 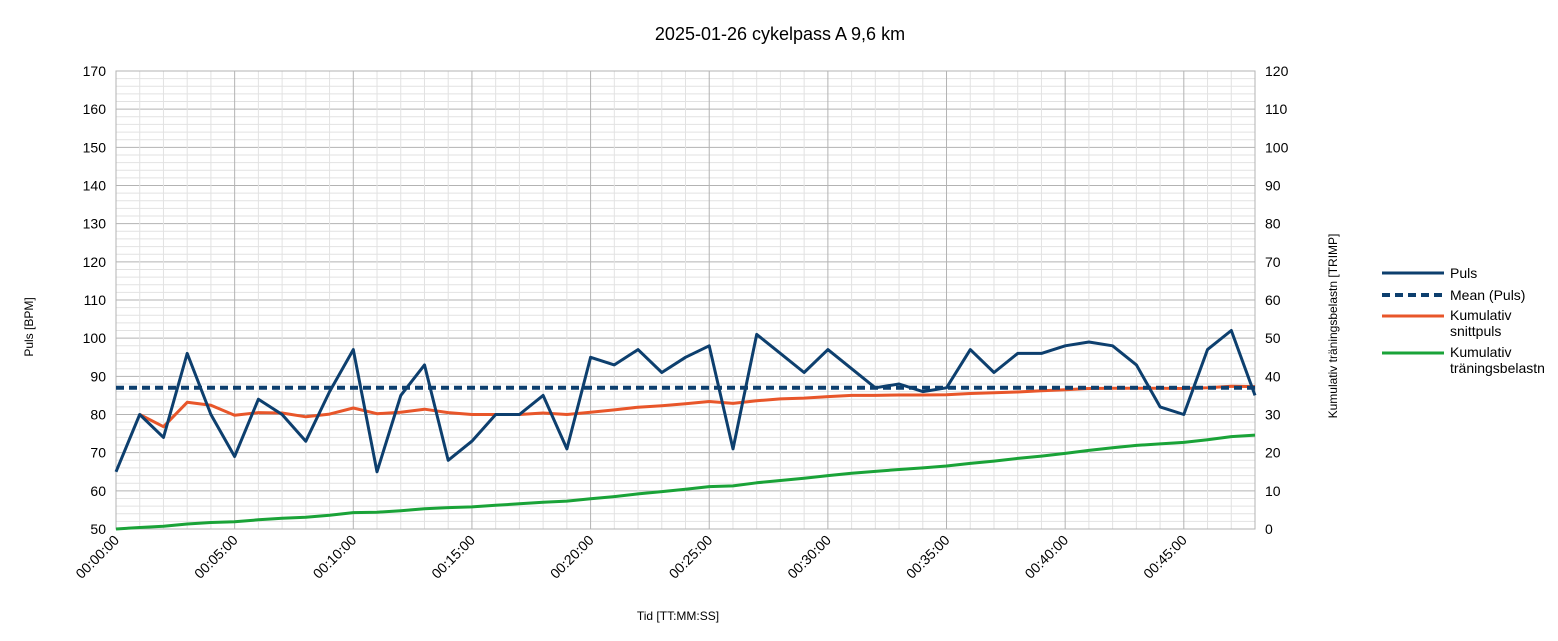 I want to click on y-tick-label: 110, so click(x=95, y=300).